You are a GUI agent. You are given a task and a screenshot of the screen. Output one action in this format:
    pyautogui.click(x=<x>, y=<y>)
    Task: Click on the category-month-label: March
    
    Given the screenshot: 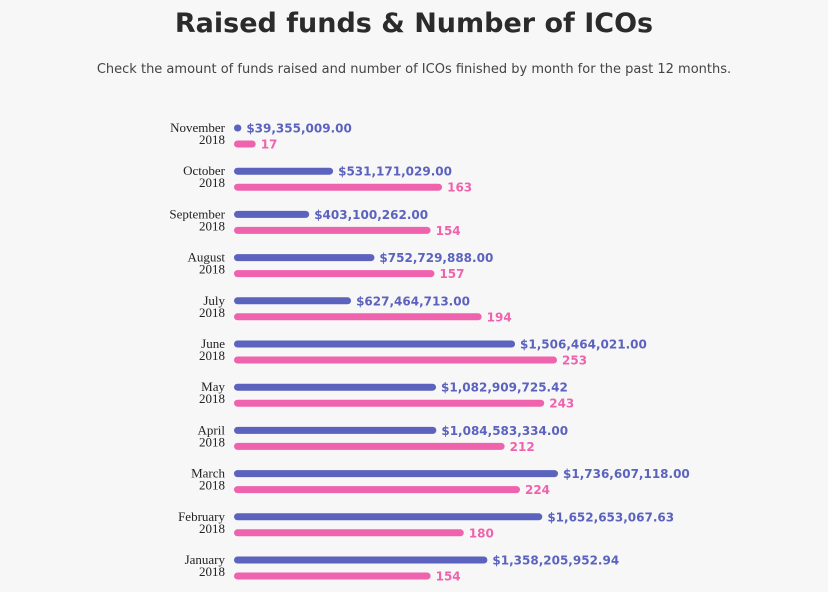 What is the action you would take?
    pyautogui.click(x=208, y=473)
    